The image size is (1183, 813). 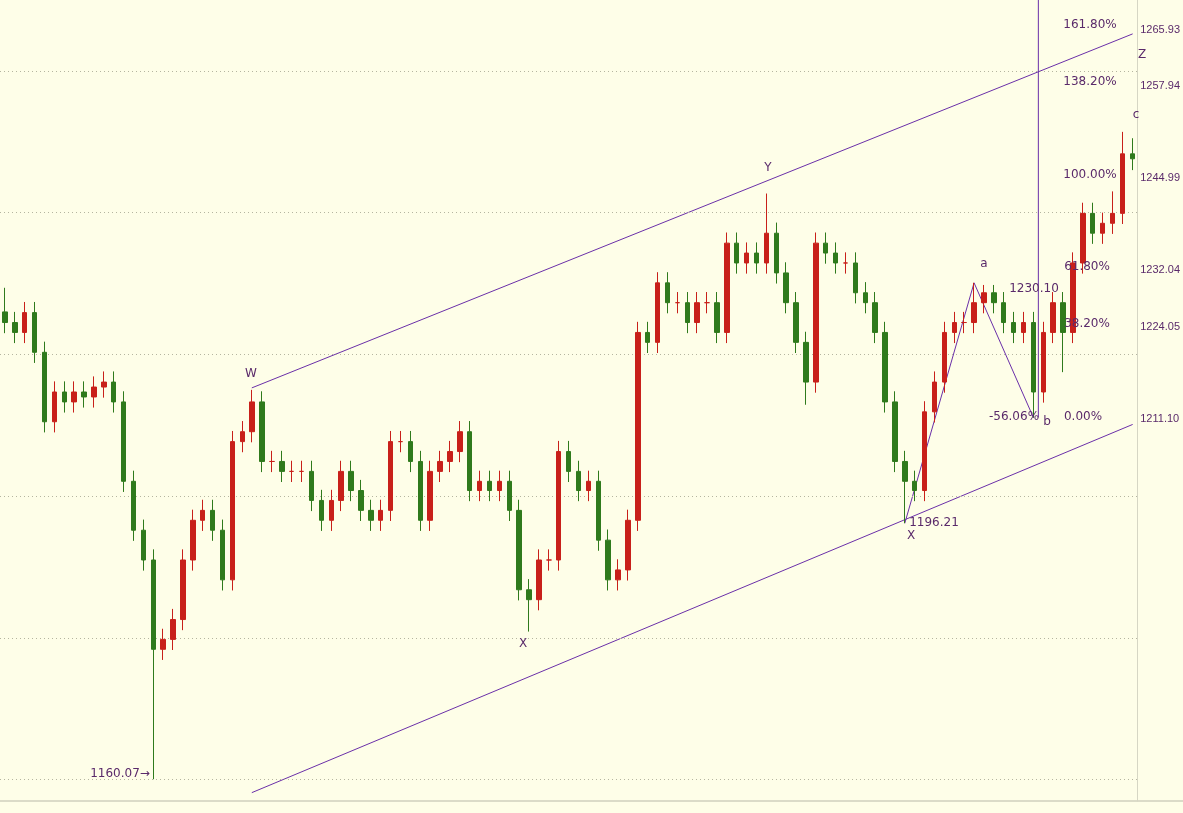 I want to click on y-tick-label: 1257.94, so click(x=1160, y=85).